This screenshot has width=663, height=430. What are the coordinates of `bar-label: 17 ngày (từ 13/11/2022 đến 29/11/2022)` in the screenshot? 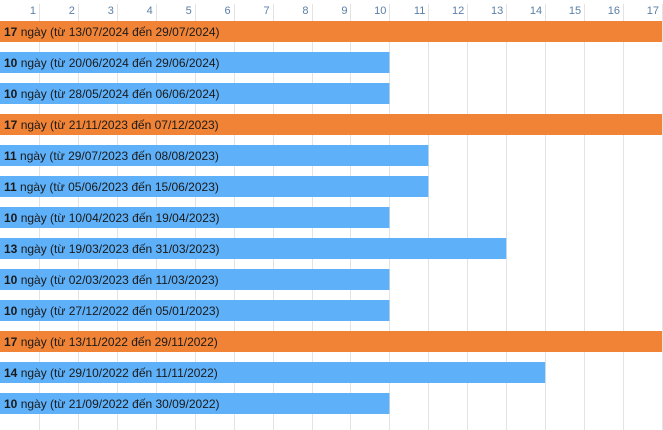 It's located at (111, 342).